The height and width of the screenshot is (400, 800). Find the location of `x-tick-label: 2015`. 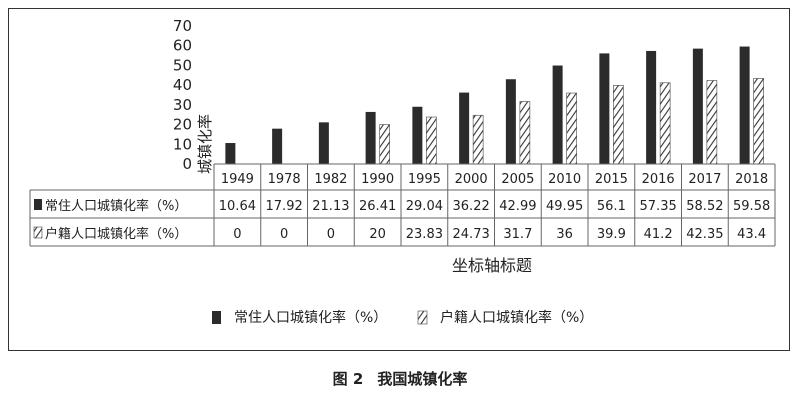

x-tick-label: 2015 is located at coordinates (611, 179).